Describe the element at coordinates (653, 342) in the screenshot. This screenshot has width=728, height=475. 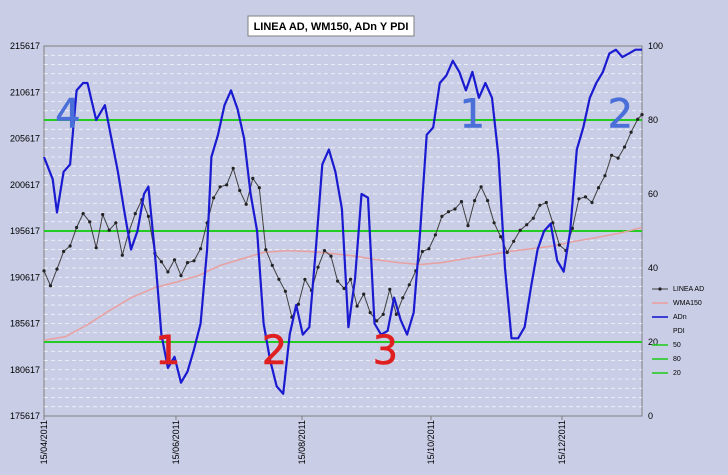
I see `y-right-tick-label: 20` at that location.